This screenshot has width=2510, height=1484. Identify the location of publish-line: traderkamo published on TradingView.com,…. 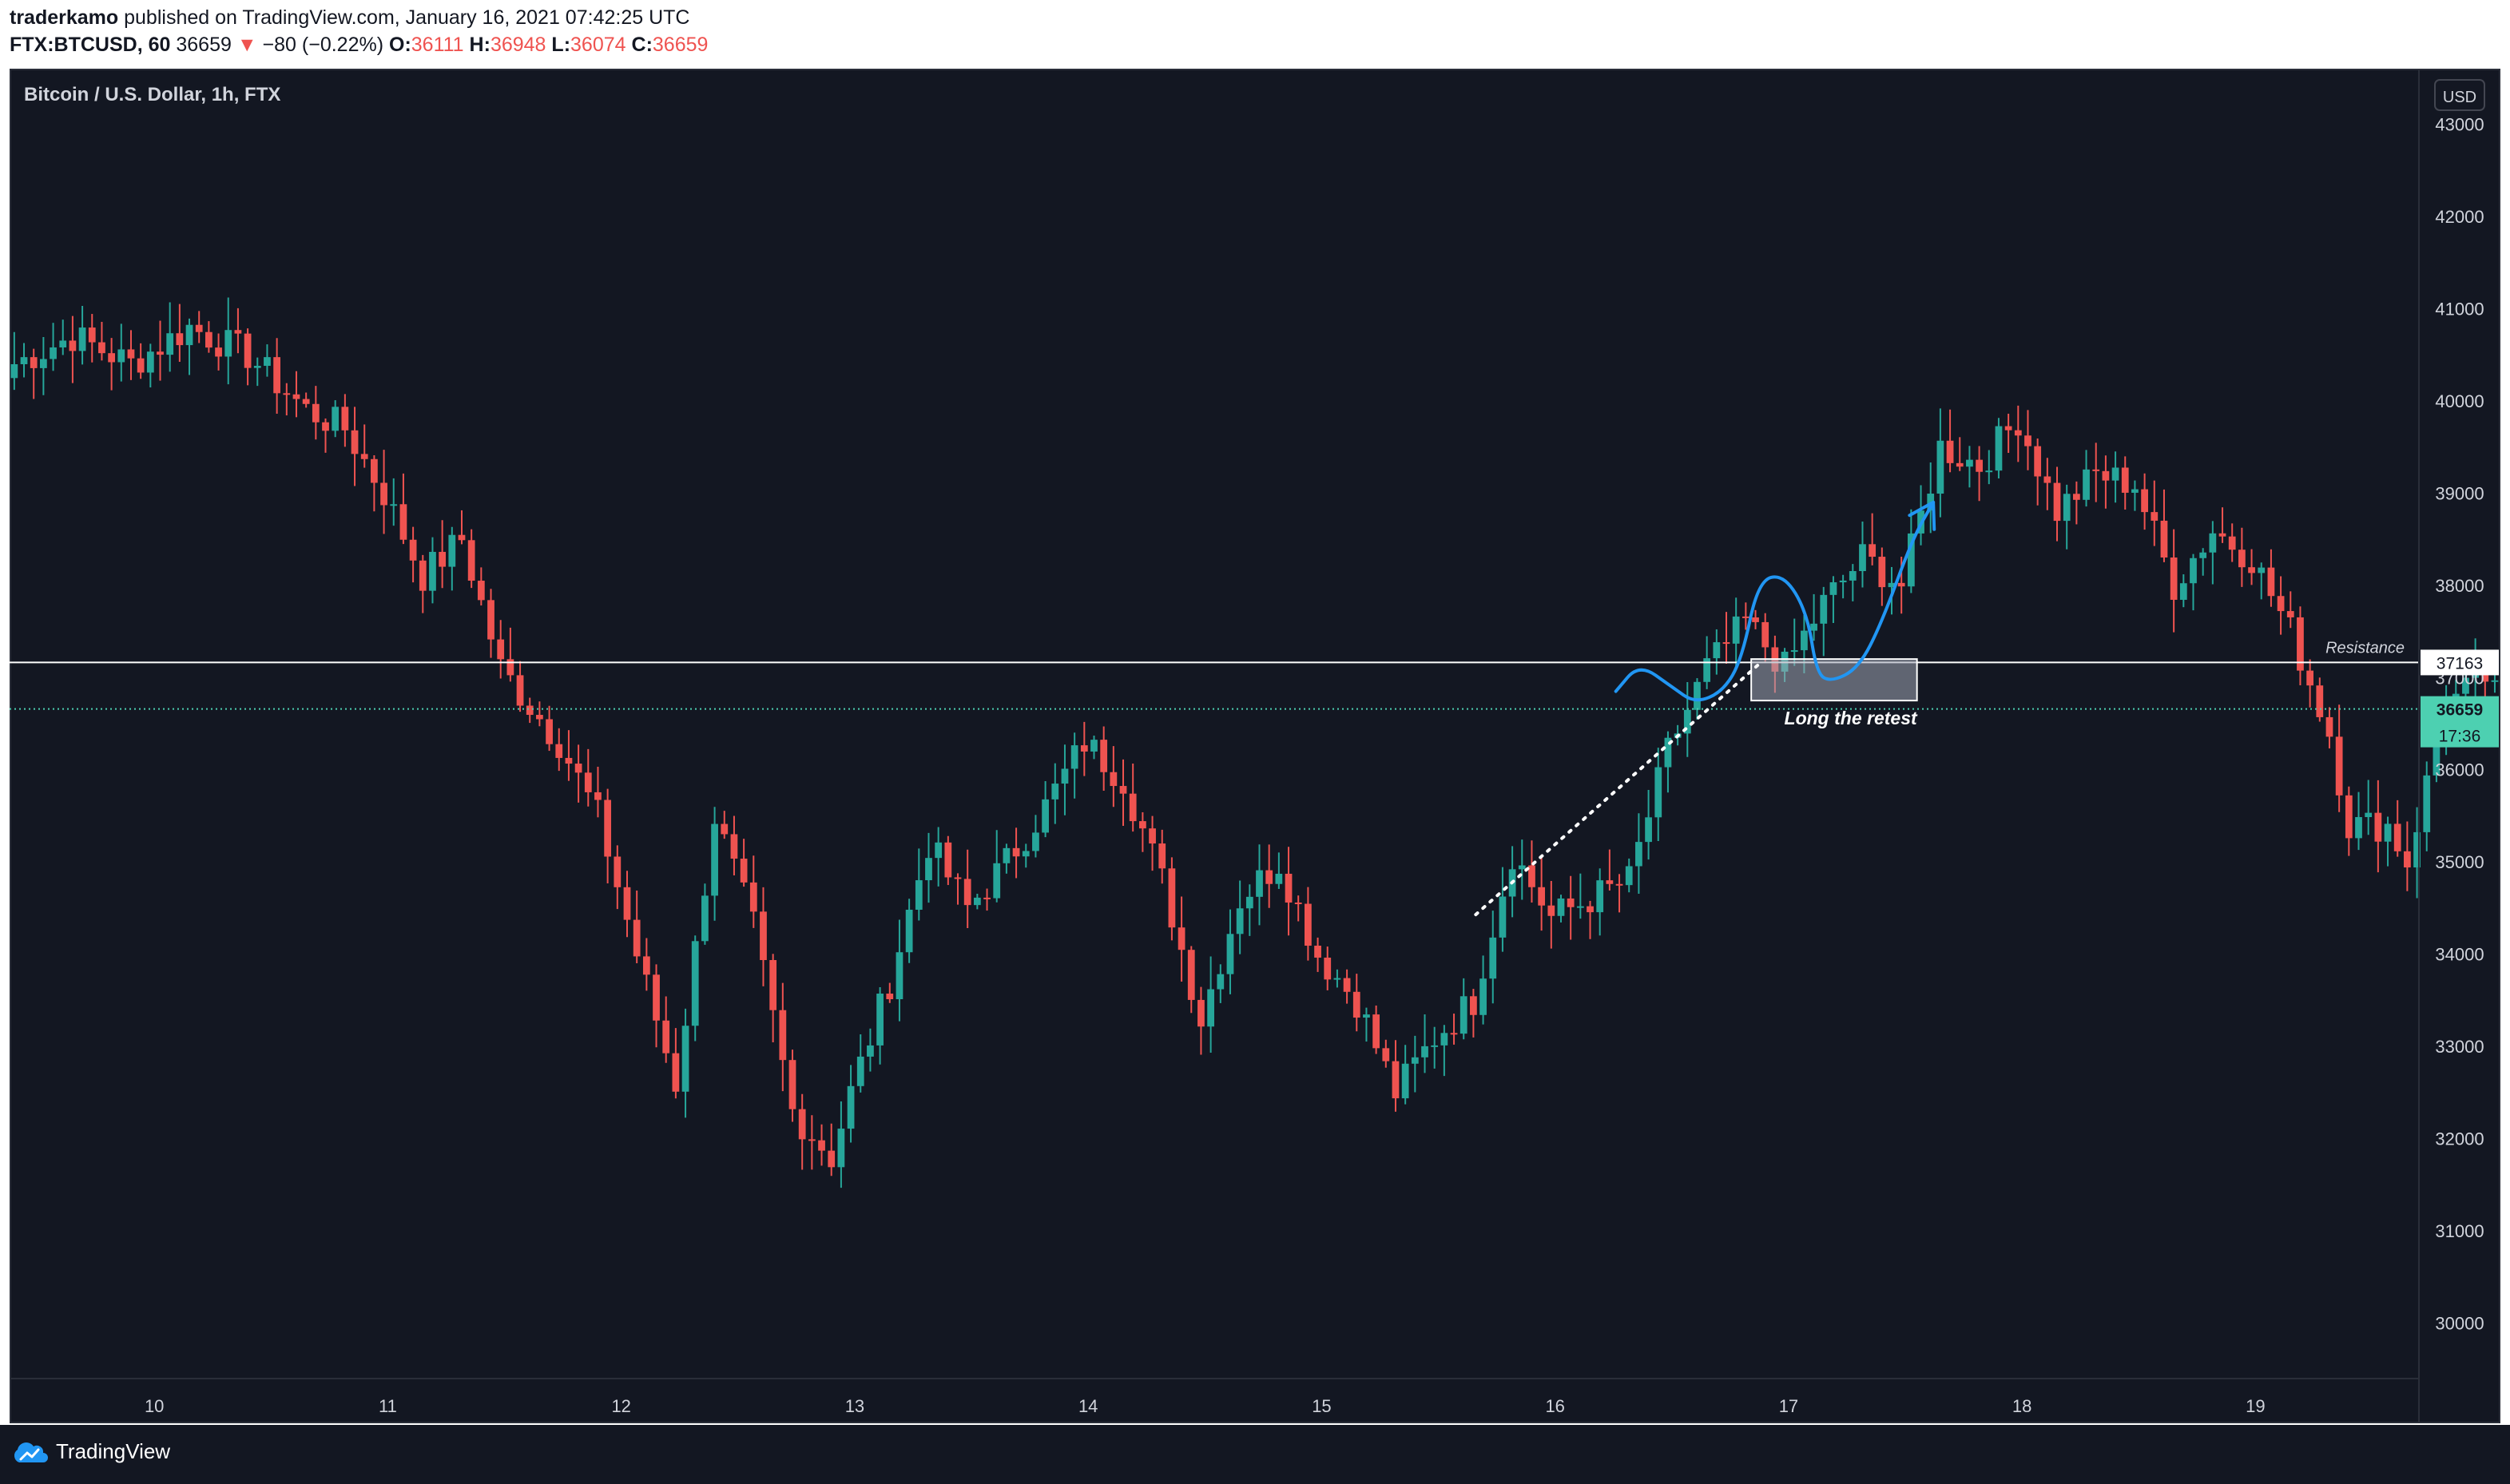
(349, 18).